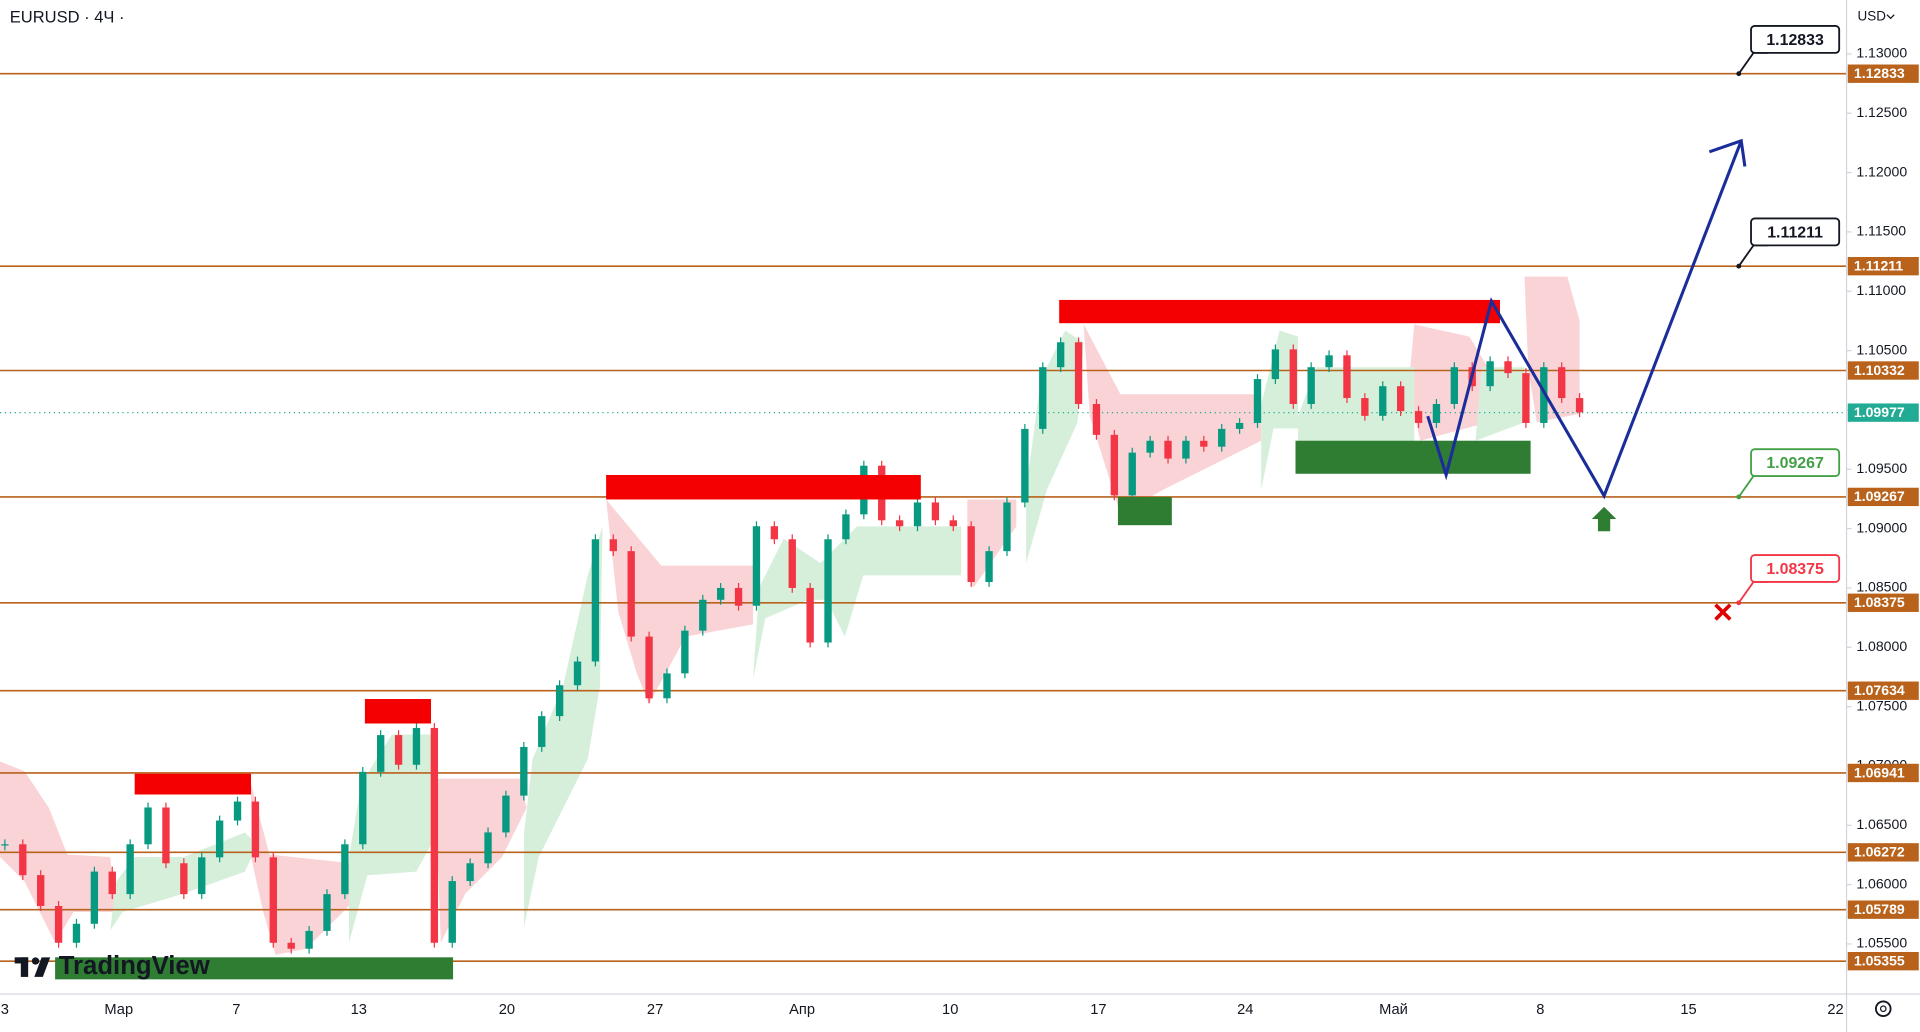 The image size is (1920, 1032). What do you see at coordinates (1540, 1010) in the screenshot?
I see `x-tick-label: 8` at bounding box center [1540, 1010].